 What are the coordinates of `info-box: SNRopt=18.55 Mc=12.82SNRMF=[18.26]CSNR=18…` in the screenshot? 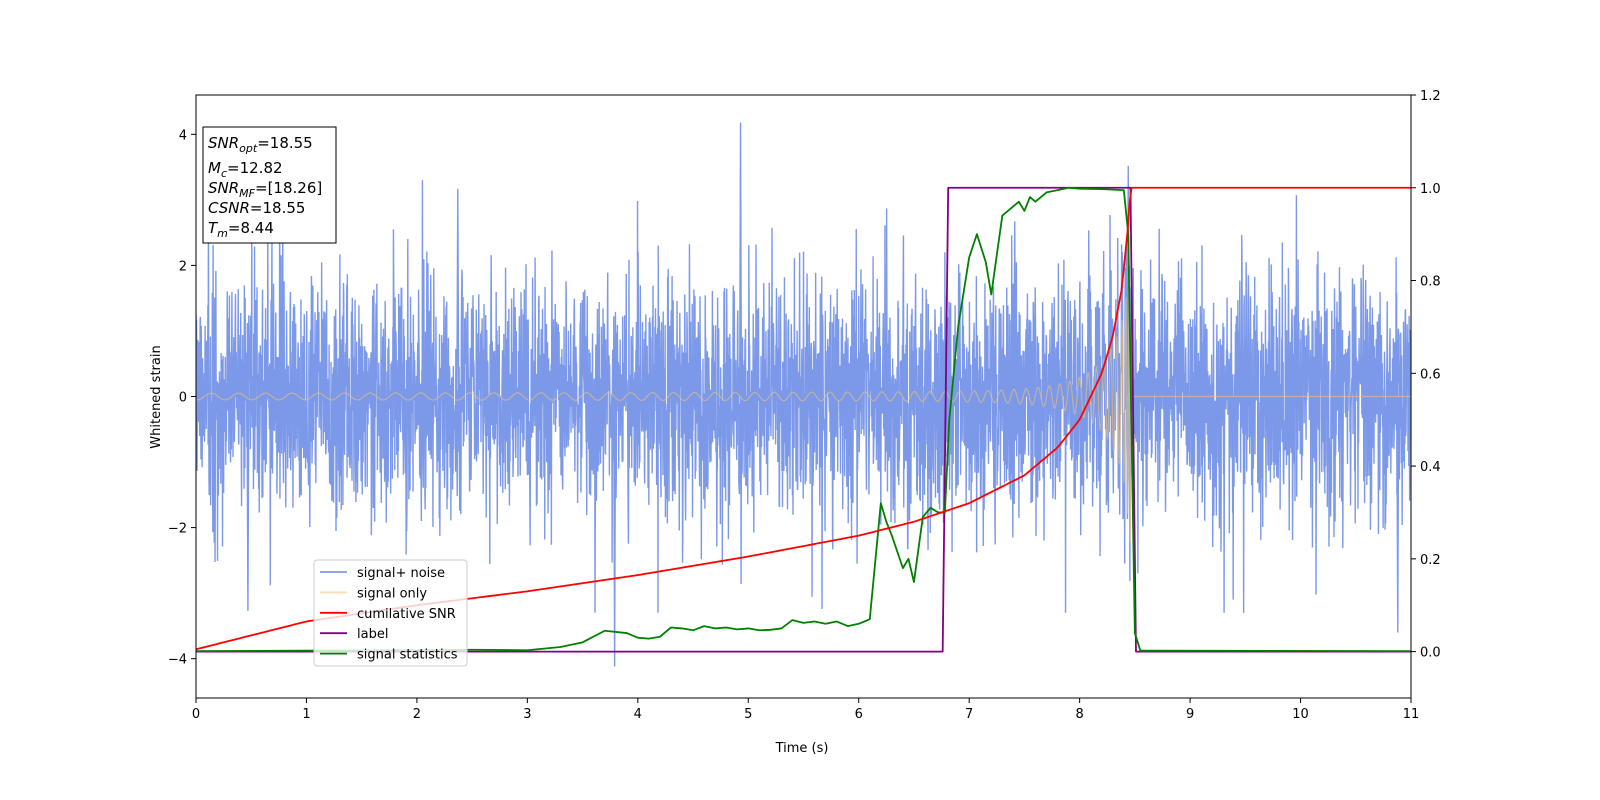 It's located at (269, 185).